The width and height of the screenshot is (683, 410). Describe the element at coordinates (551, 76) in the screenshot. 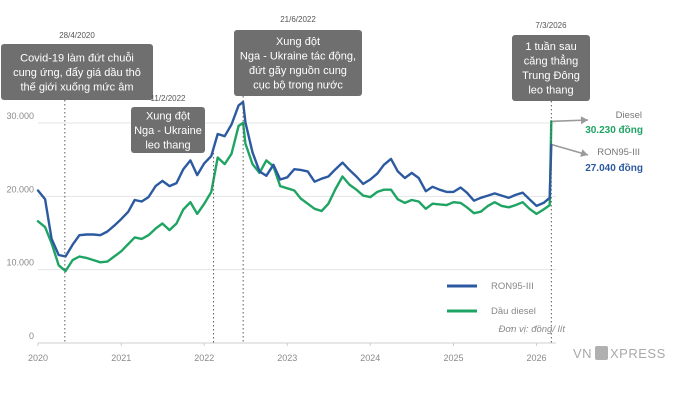

I see `annotation-text-line: Trung Đông` at that location.